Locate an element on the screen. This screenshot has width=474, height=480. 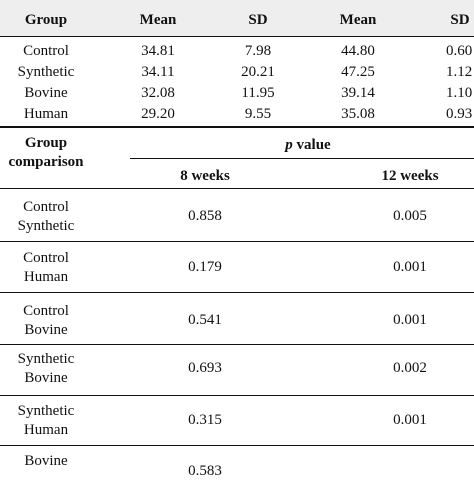
p-value-12-weeks: 0.002 is located at coordinates (410, 368).